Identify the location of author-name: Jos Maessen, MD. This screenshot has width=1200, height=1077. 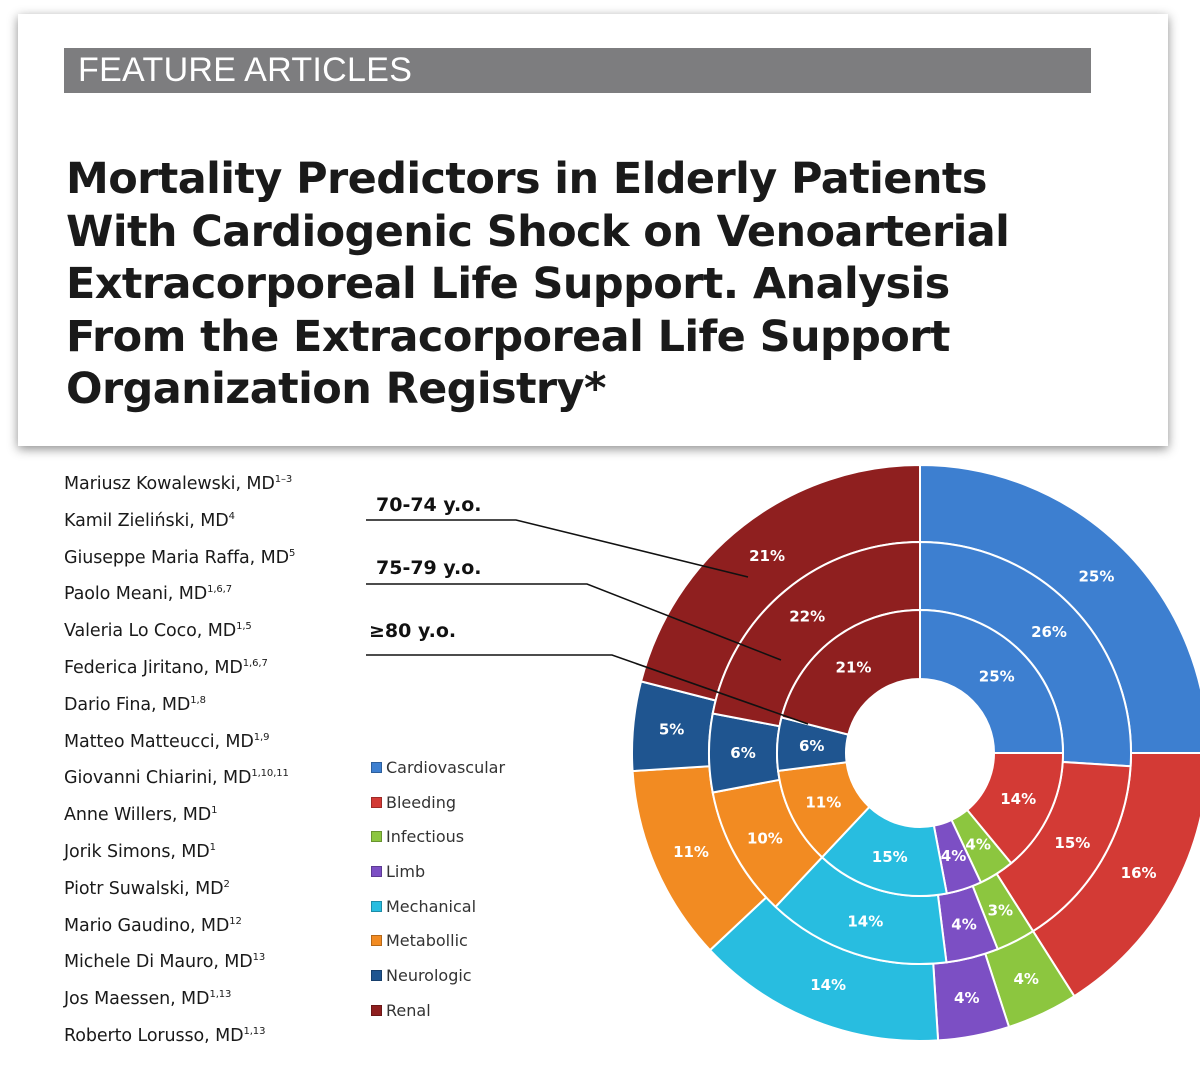
(137, 999).